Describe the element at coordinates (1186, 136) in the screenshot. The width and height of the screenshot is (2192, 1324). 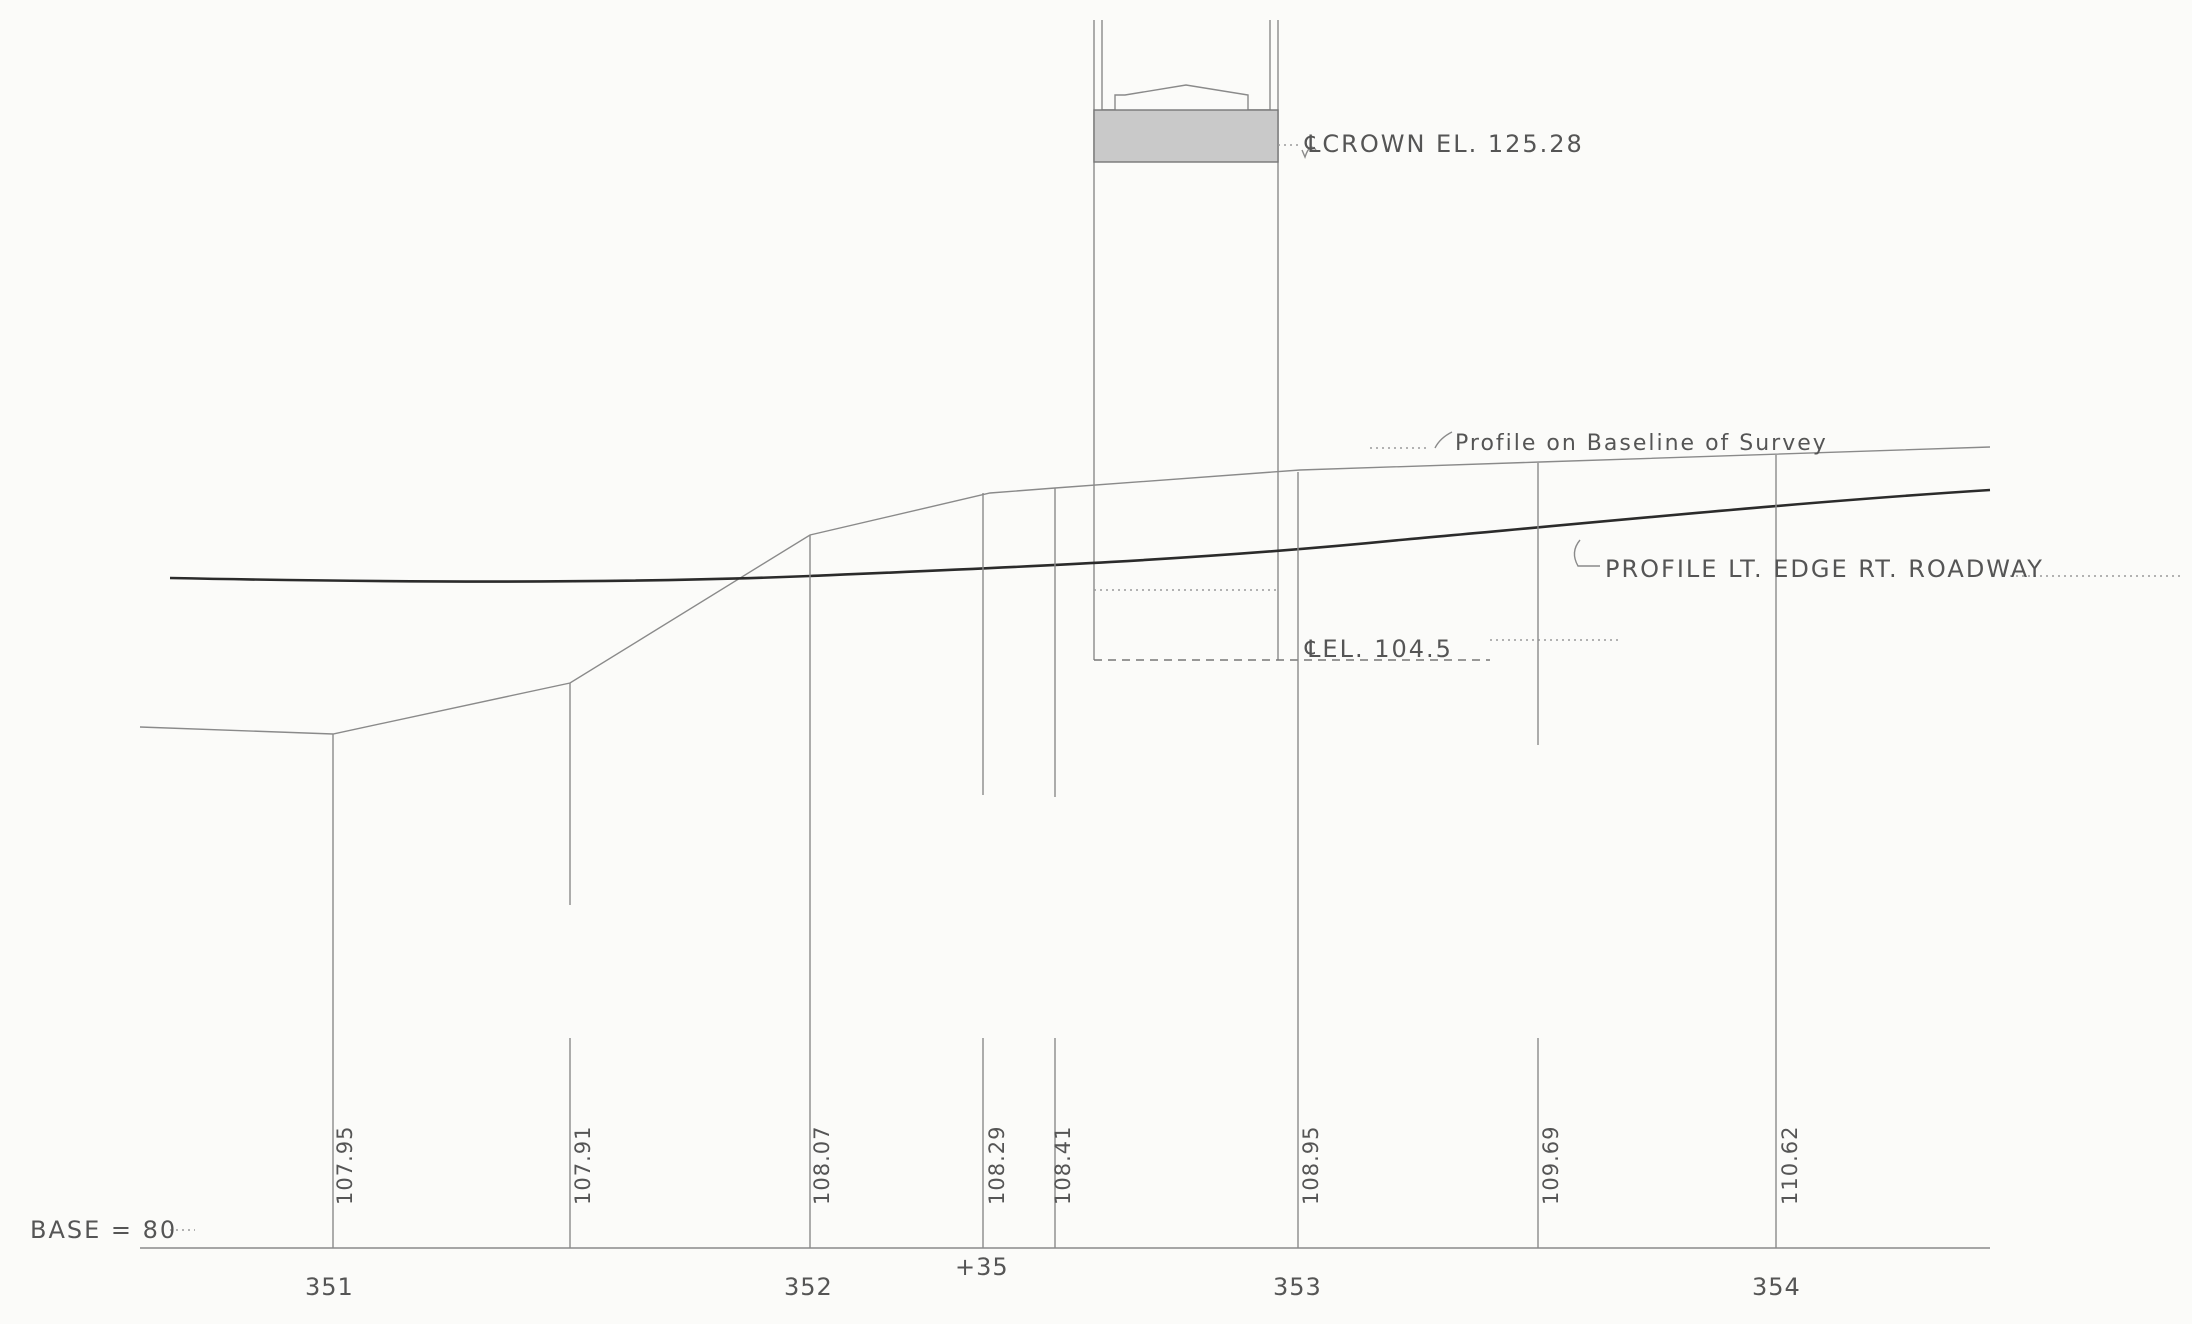
I see `culvert-crown-slab` at that location.